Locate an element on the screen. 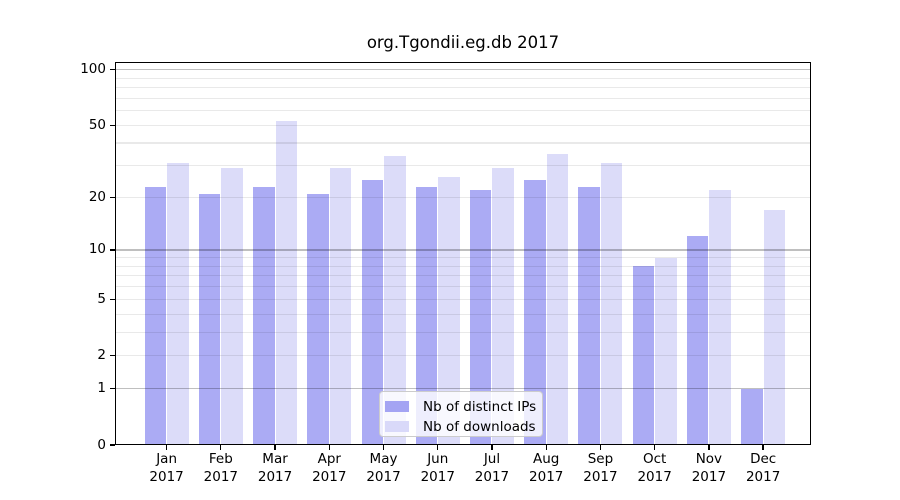 This screenshot has height=500, width=900. y-axis-tick-label: 1 is located at coordinates (101, 388).